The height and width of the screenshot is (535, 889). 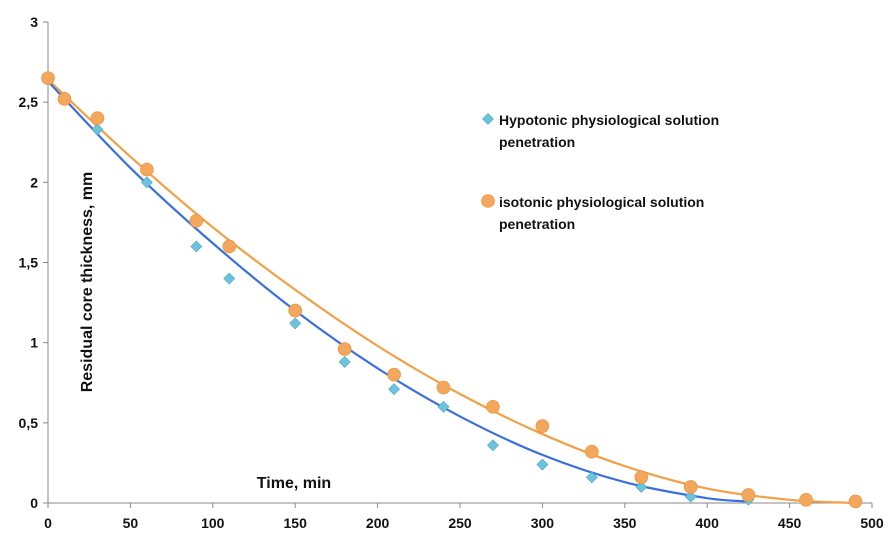 What do you see at coordinates (625, 523) in the screenshot?
I see `x-tick-label: 350` at bounding box center [625, 523].